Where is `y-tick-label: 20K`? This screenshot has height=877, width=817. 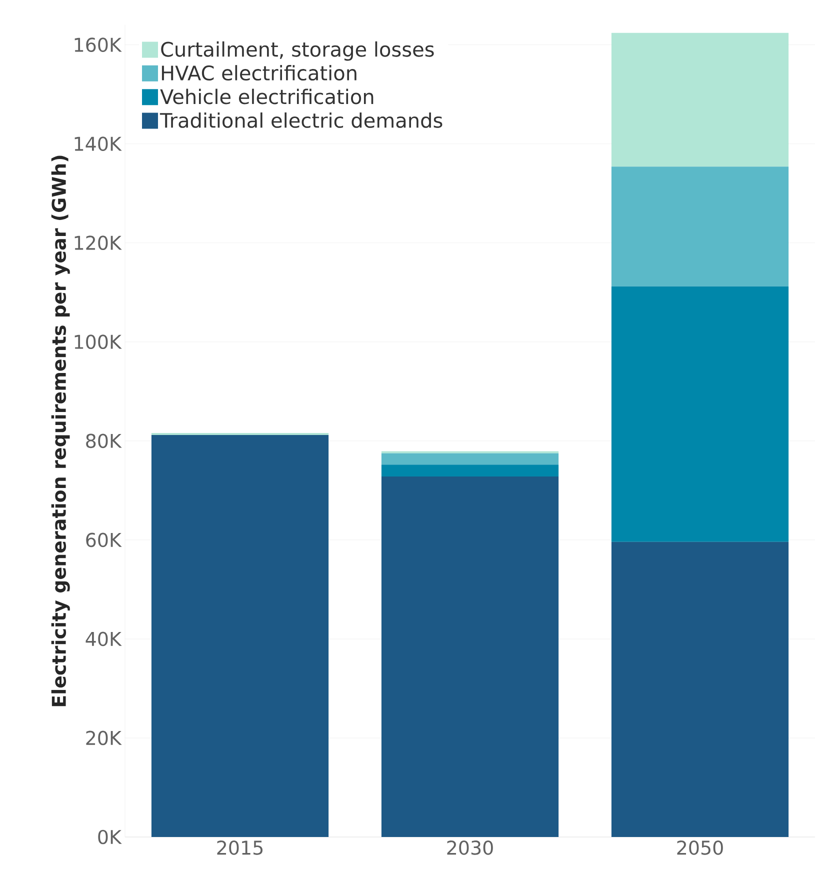
y-tick-label: 20K is located at coordinates (104, 738).